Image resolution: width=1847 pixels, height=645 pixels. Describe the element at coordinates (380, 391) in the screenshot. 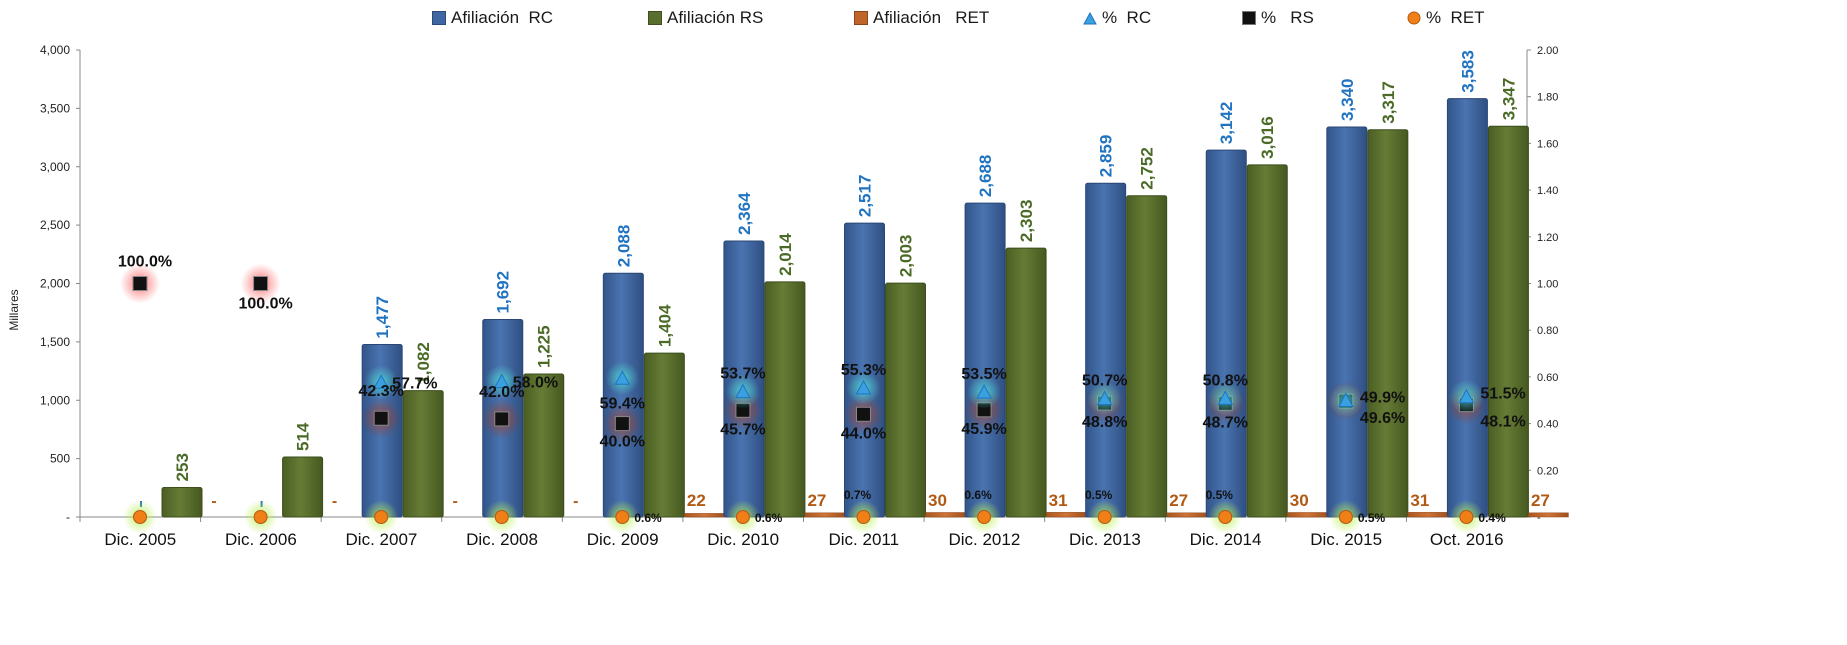

I see `data-label-pct-rs: 42.3%` at that location.